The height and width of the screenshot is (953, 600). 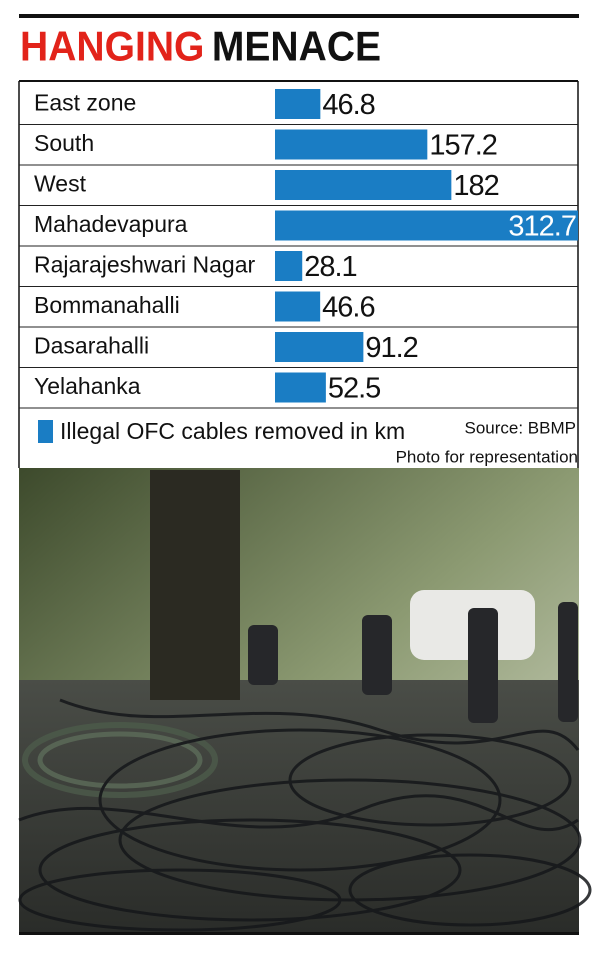 What do you see at coordinates (45, 431) in the screenshot?
I see `legend-swatch` at bounding box center [45, 431].